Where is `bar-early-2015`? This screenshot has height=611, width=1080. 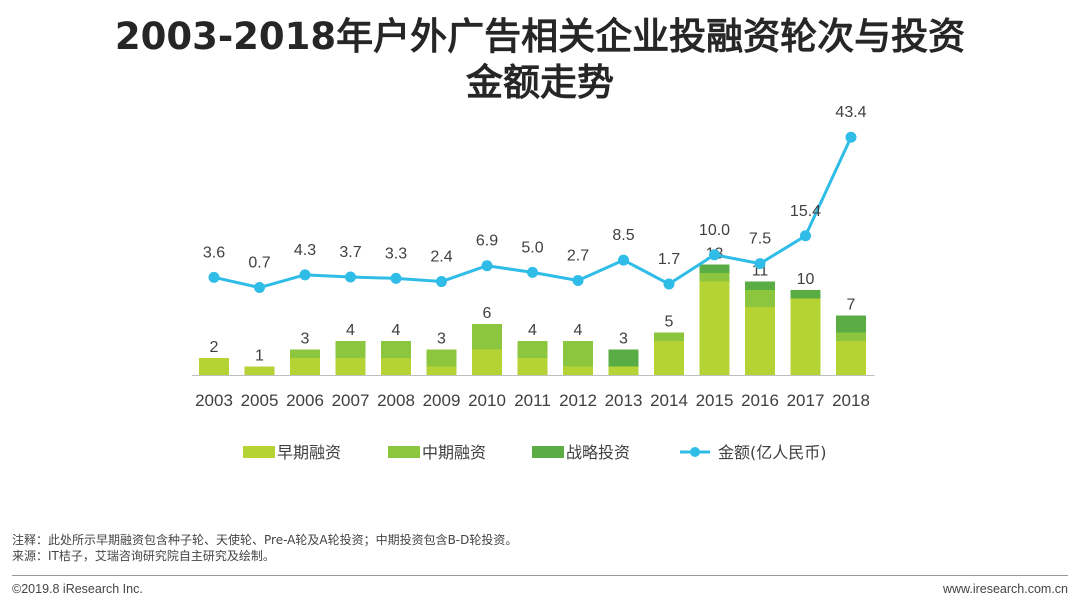
bar-early-2015 is located at coordinates (714, 328).